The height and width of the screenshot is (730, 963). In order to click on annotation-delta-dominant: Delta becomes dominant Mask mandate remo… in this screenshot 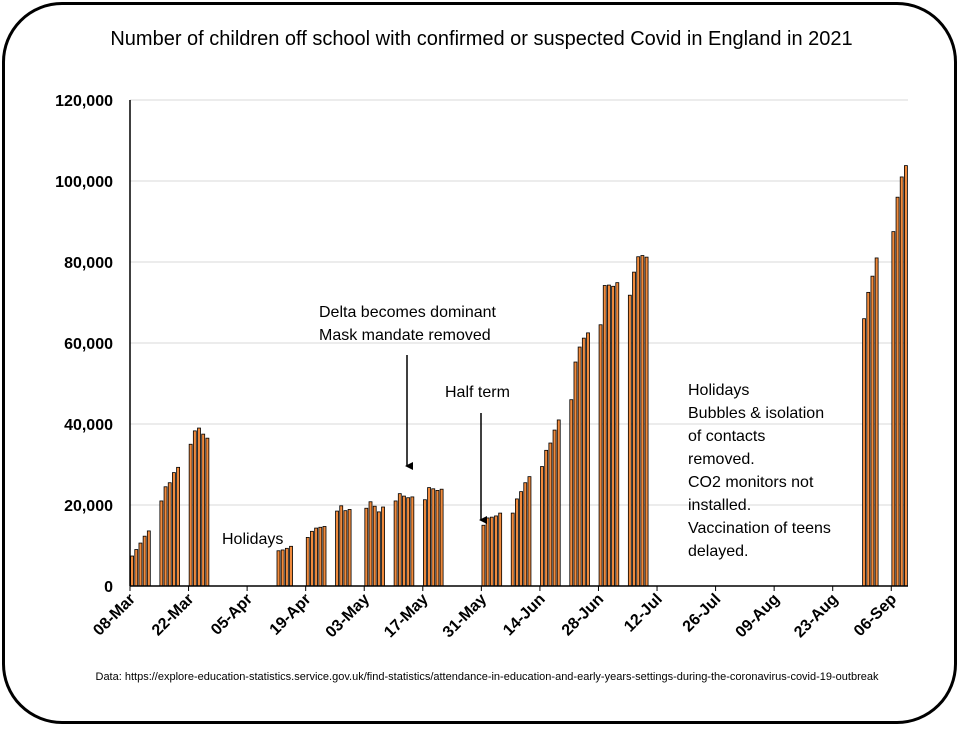, I will do `click(407, 324)`.